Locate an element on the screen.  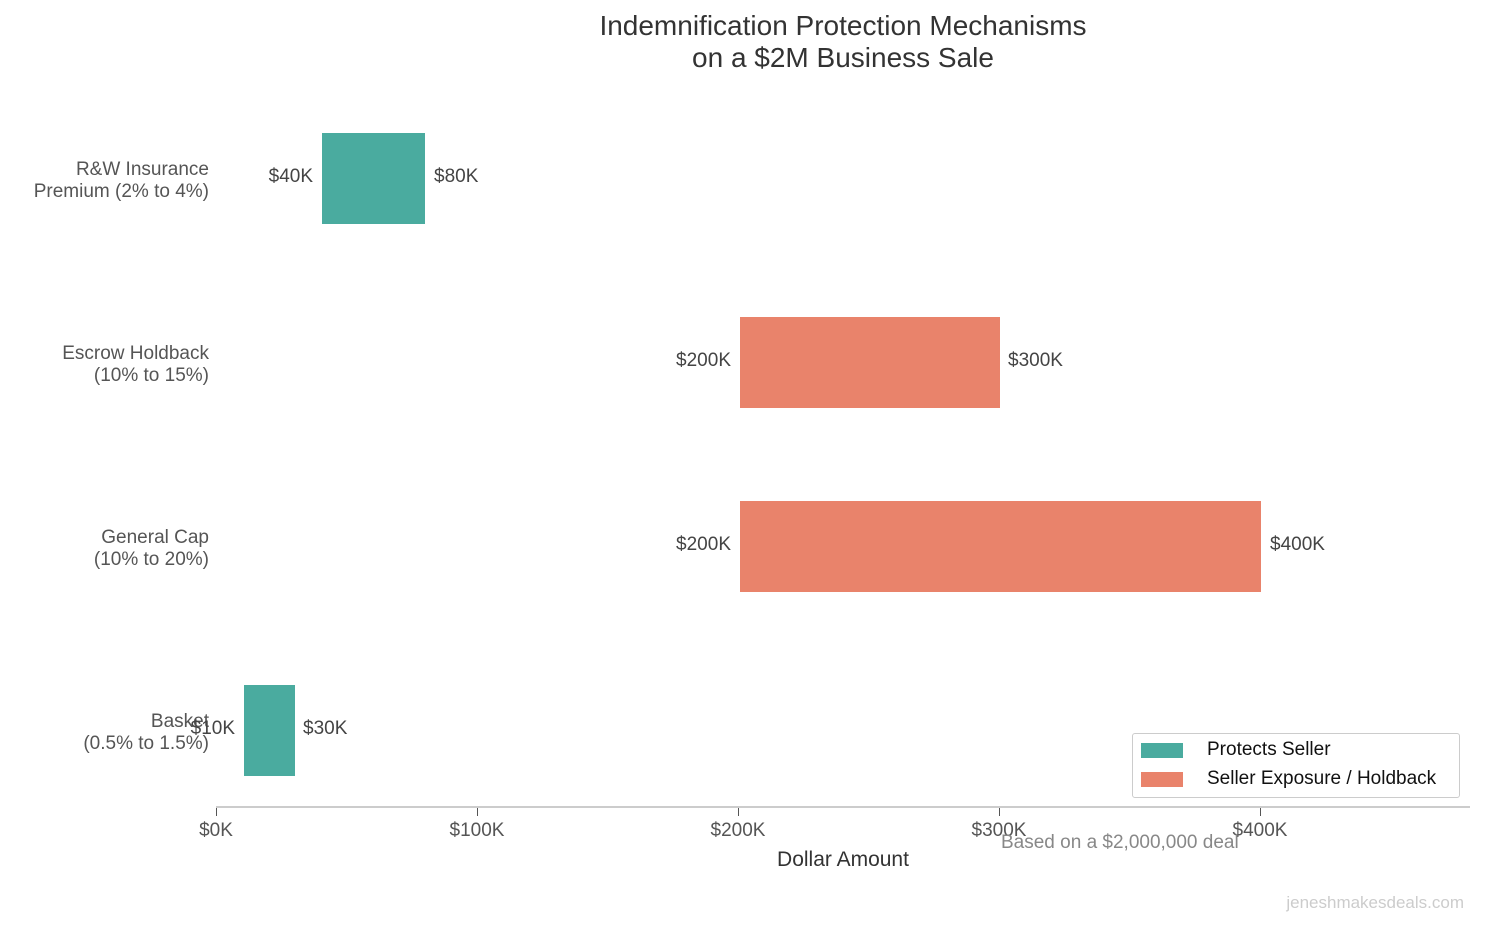
category-label-line: (0.5% to 1.5%) is located at coordinates (146, 743).